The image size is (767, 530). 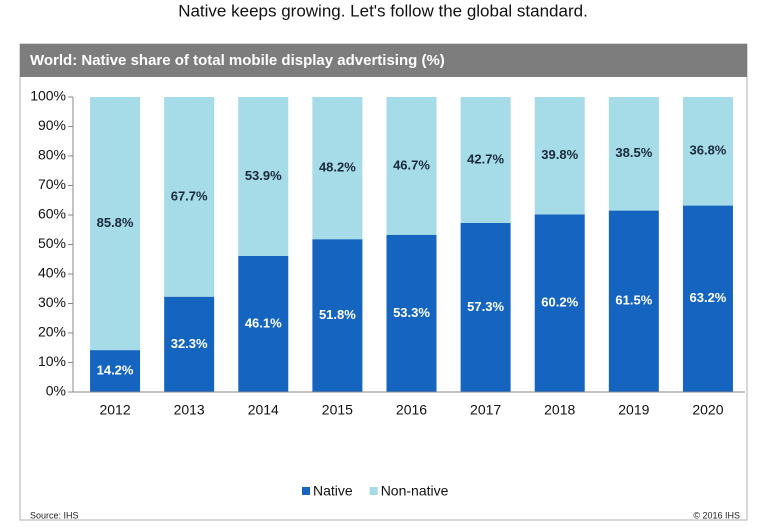 What do you see at coordinates (189, 410) in the screenshot?
I see `x-tick-label: 2013` at bounding box center [189, 410].